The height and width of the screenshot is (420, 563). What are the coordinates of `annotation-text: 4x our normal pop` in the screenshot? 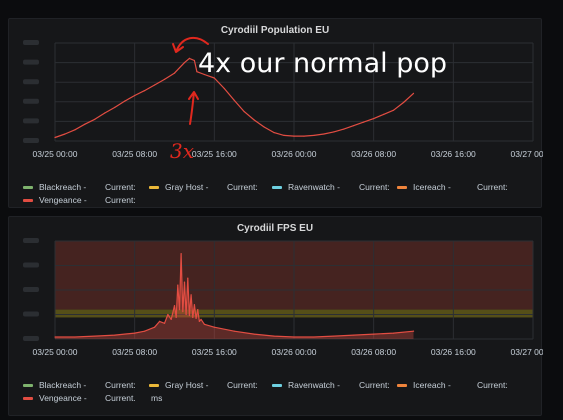 It's located at (323, 63).